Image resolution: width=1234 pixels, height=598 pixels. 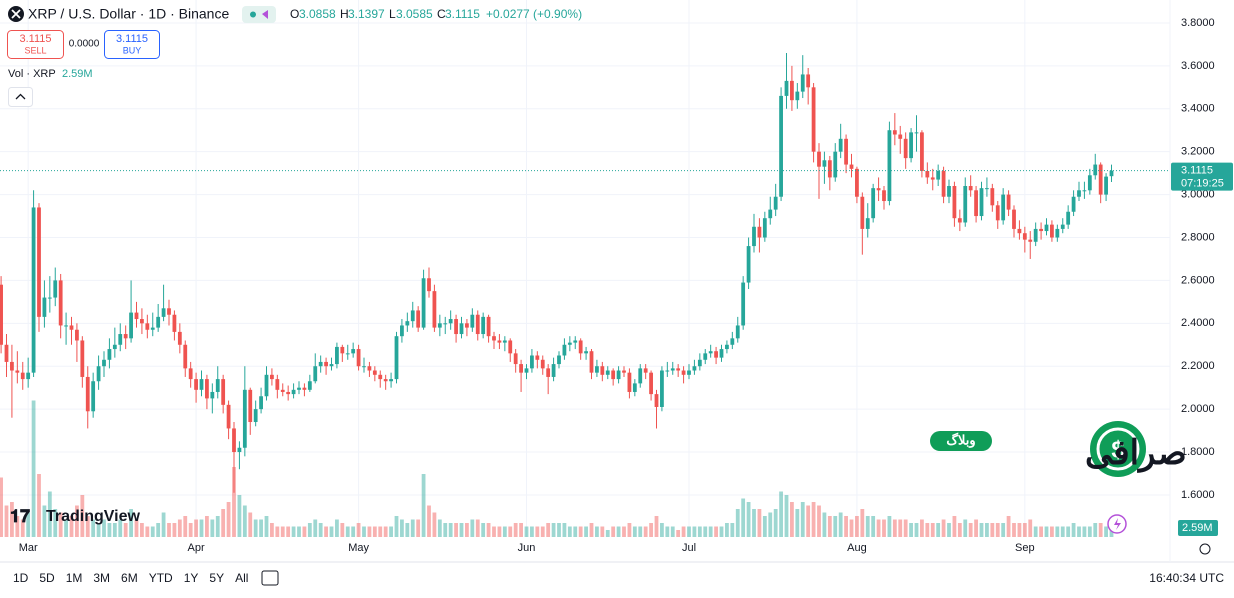 What do you see at coordinates (191, 578) in the screenshot?
I see `timeframe-button: 1Y` at bounding box center [191, 578].